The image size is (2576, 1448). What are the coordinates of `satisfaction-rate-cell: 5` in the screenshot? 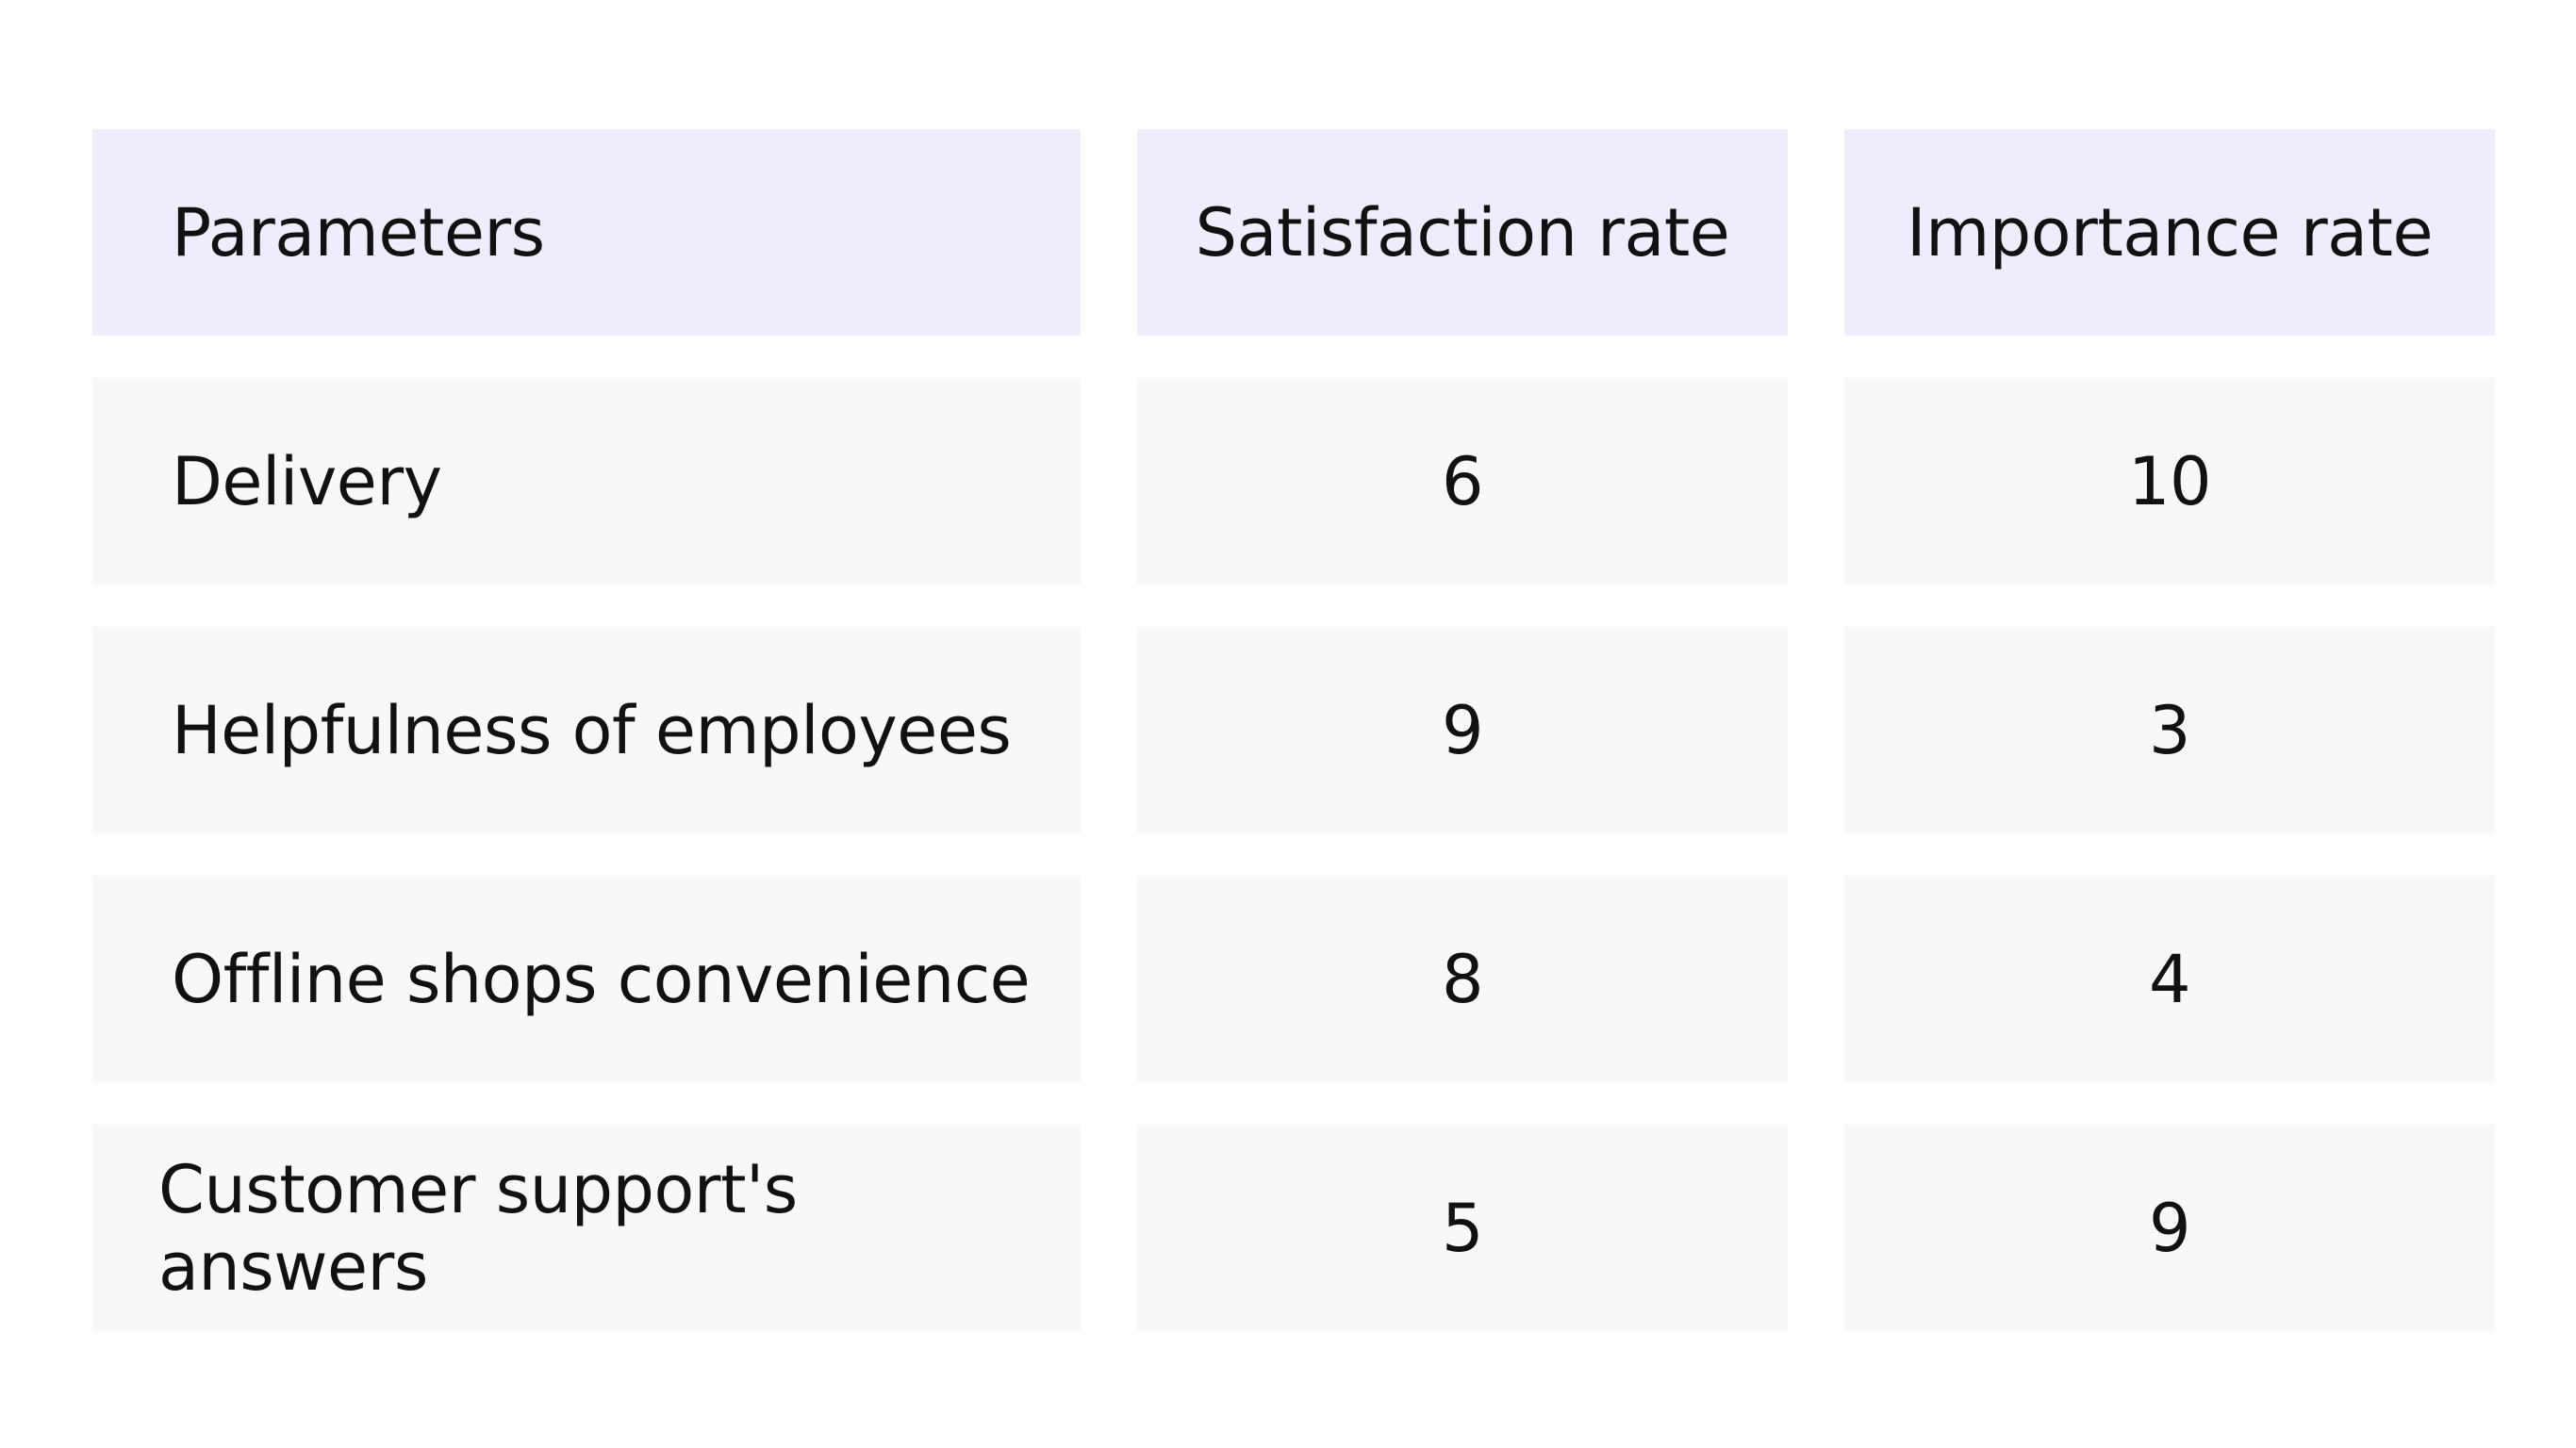 It's located at (1462, 1228).